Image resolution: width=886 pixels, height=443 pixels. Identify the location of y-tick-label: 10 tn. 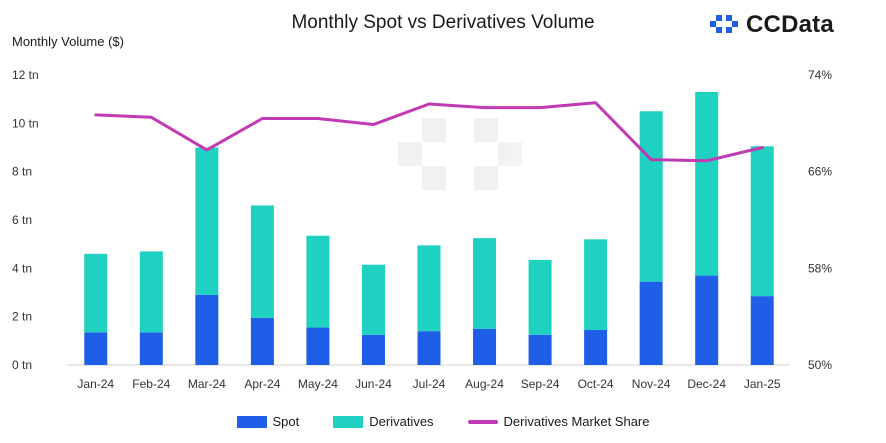
(25, 123).